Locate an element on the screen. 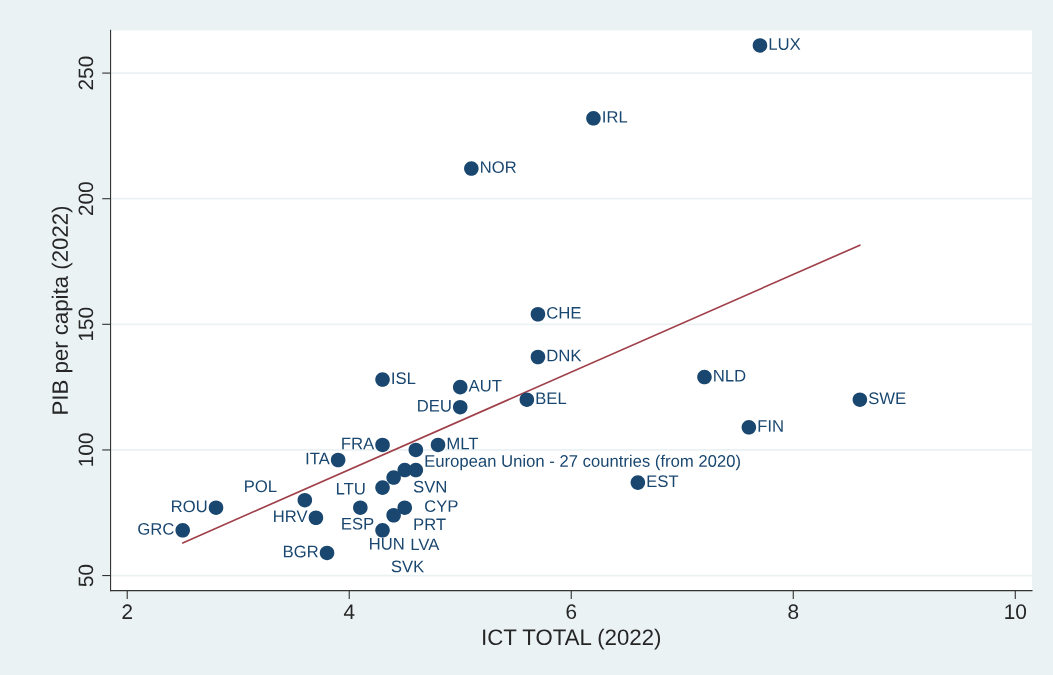 This screenshot has width=1053, height=675. annotation: NLD is located at coordinates (730, 375).